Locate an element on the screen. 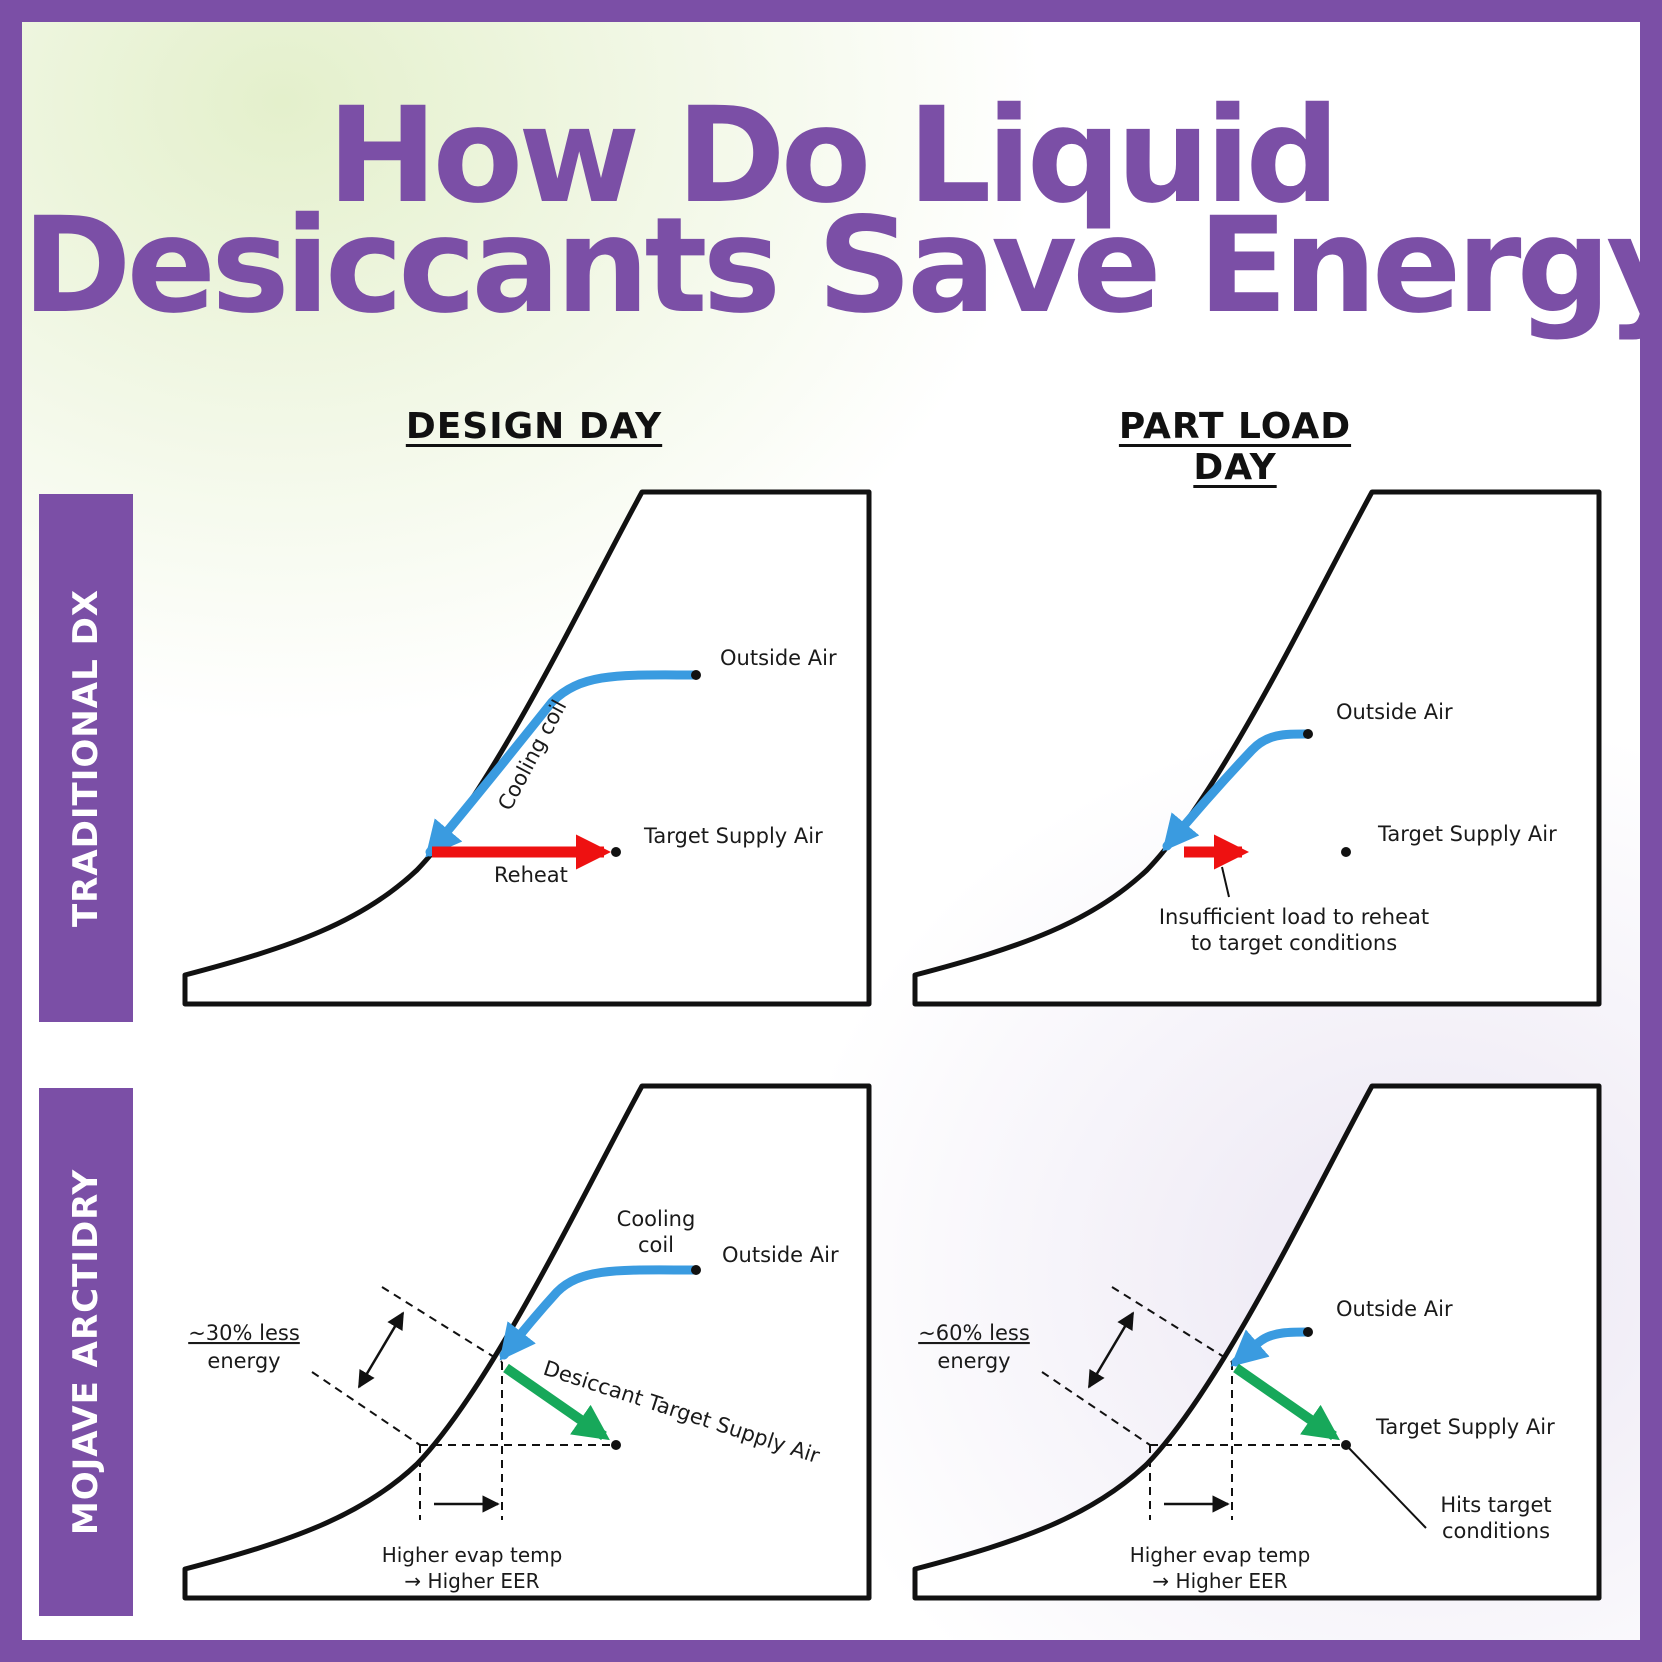 The image size is (1662, 1662). energy-savings-line-1: ~30% less is located at coordinates (244, 1333).